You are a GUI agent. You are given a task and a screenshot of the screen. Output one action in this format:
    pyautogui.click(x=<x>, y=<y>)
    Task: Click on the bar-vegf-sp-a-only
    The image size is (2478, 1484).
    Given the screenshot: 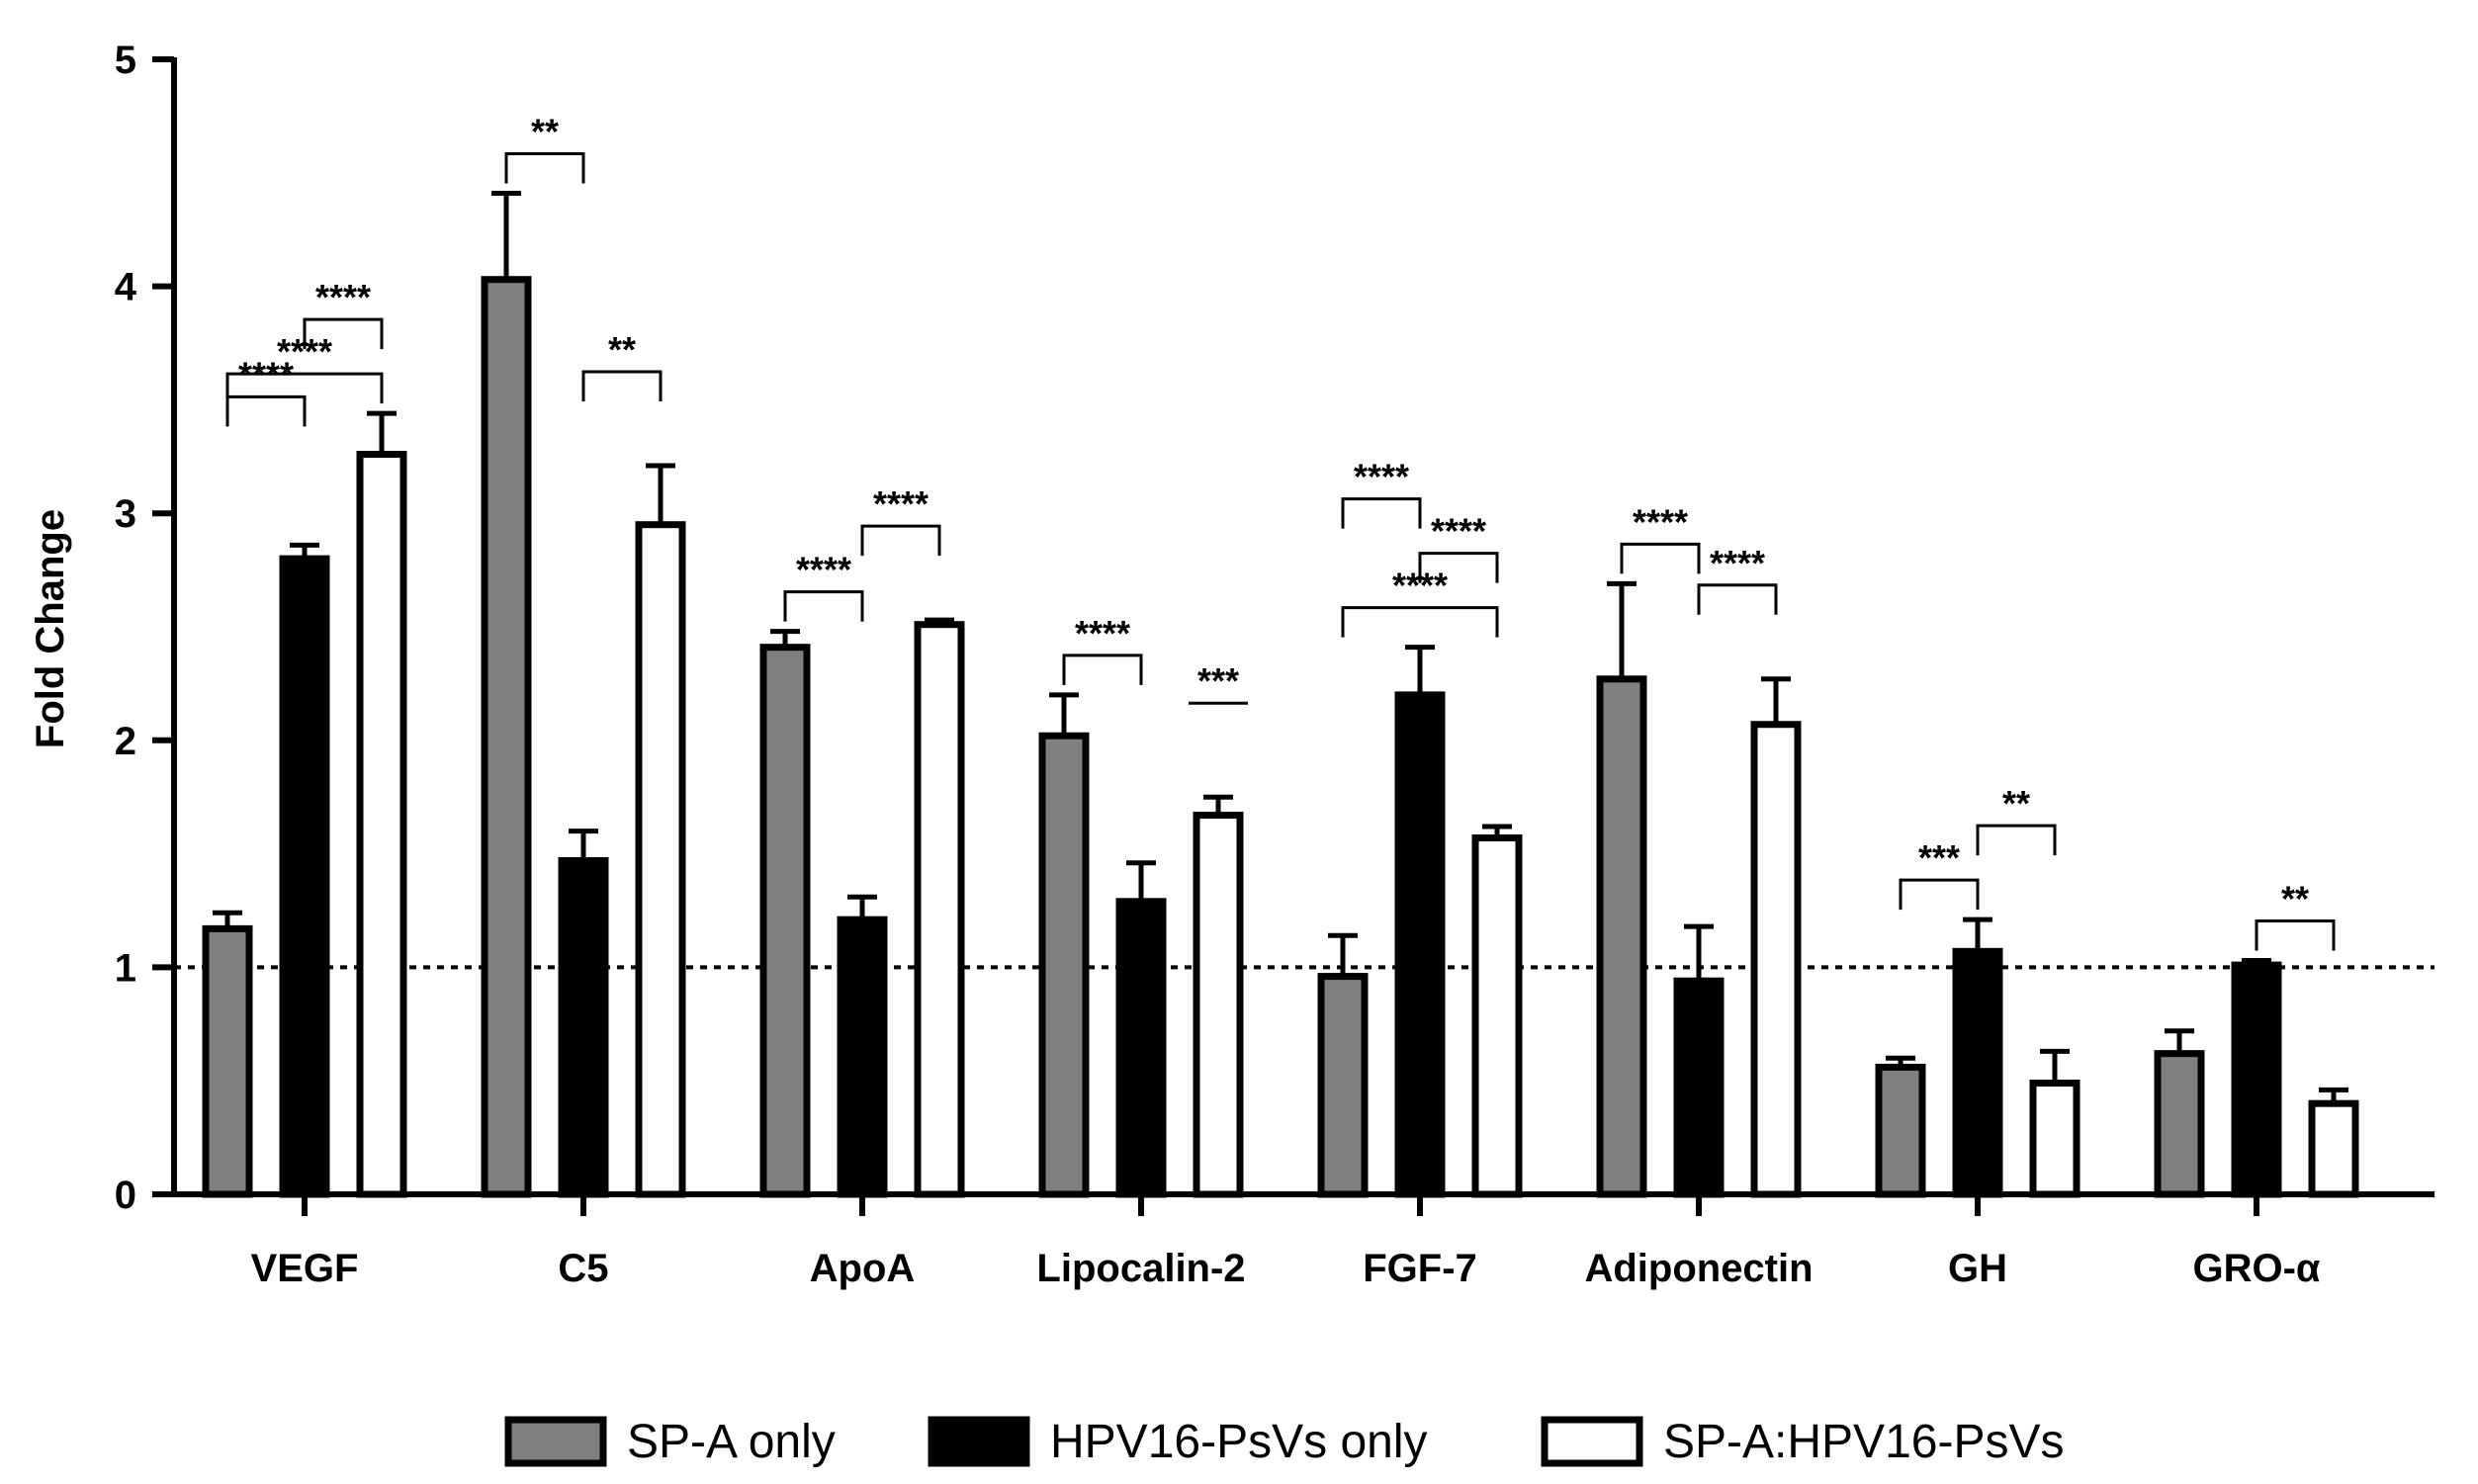 What is the action you would take?
    pyautogui.click(x=227, y=1061)
    